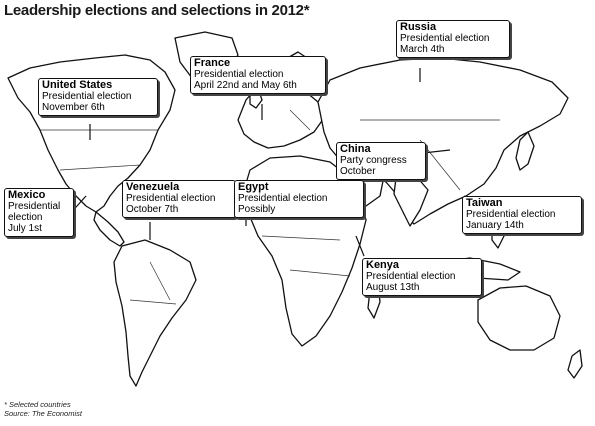  What do you see at coordinates (257, 209) in the screenshot?
I see `callout-date: Possibly` at bounding box center [257, 209].